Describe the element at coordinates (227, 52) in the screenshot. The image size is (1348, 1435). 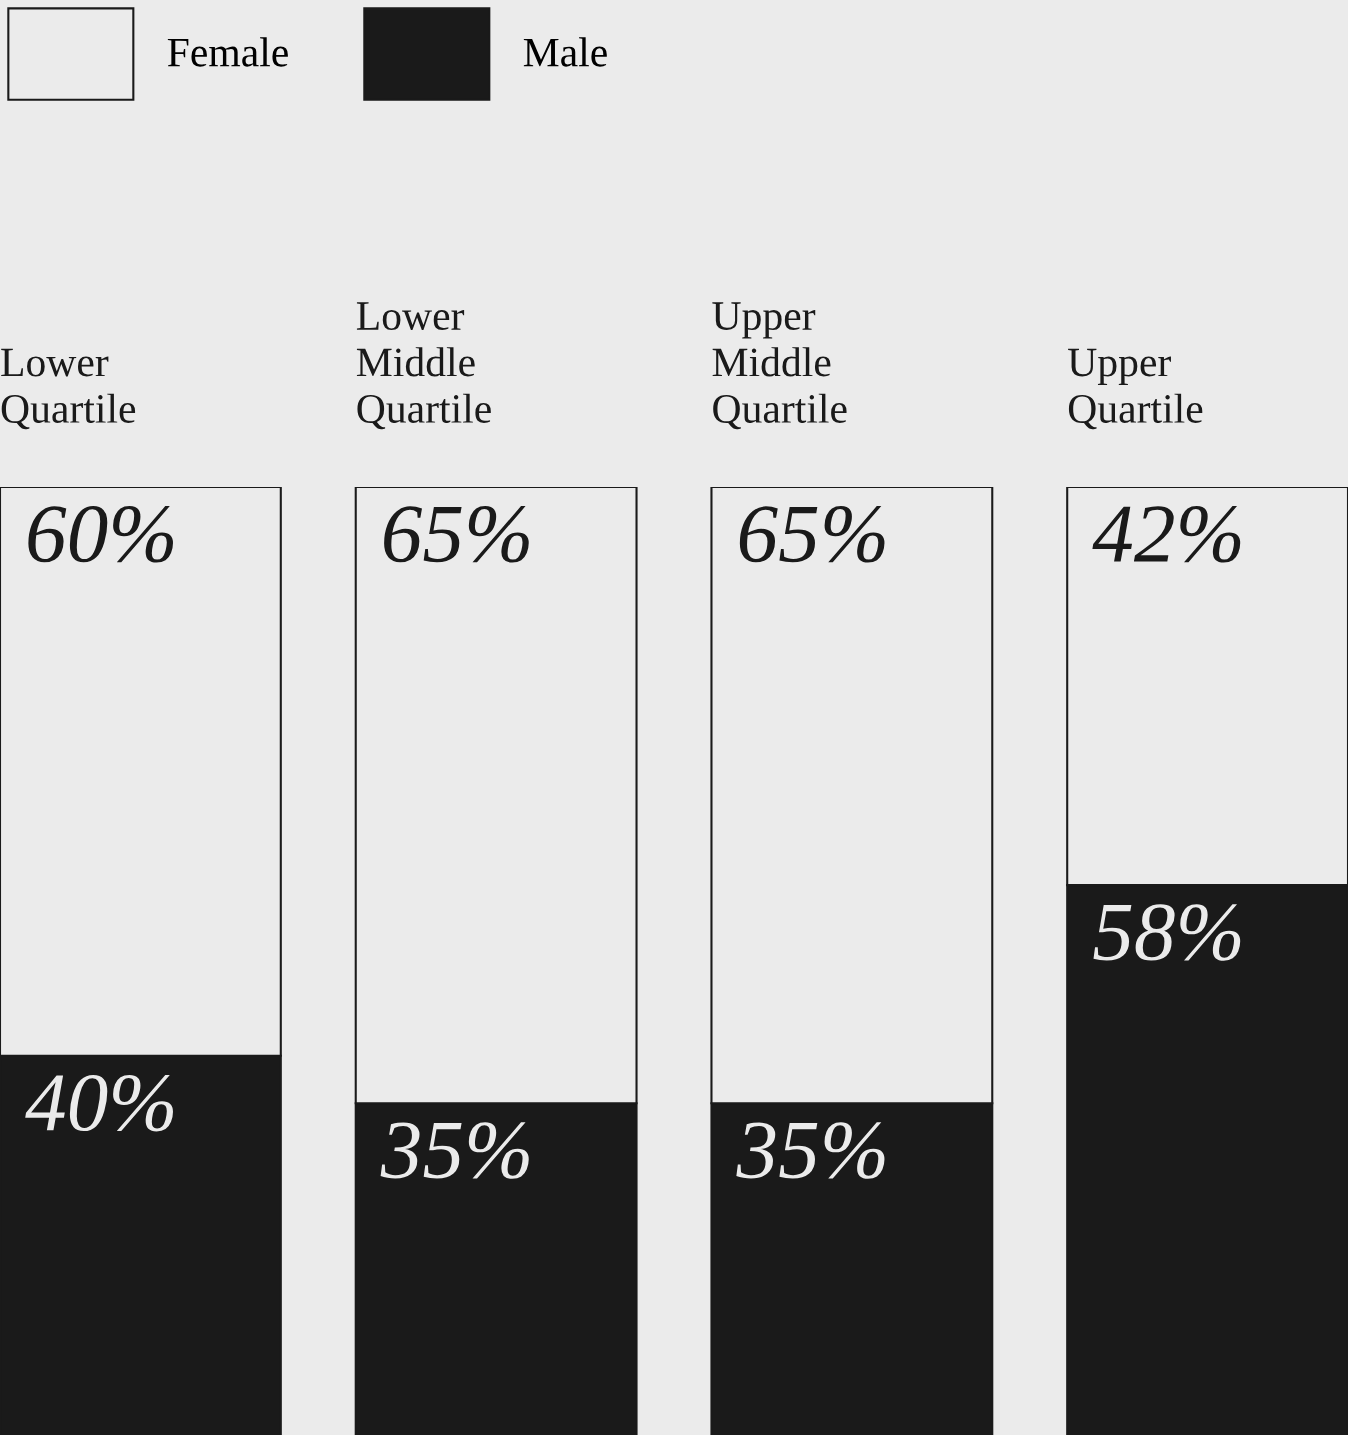
I see `legend-label: Female` at that location.